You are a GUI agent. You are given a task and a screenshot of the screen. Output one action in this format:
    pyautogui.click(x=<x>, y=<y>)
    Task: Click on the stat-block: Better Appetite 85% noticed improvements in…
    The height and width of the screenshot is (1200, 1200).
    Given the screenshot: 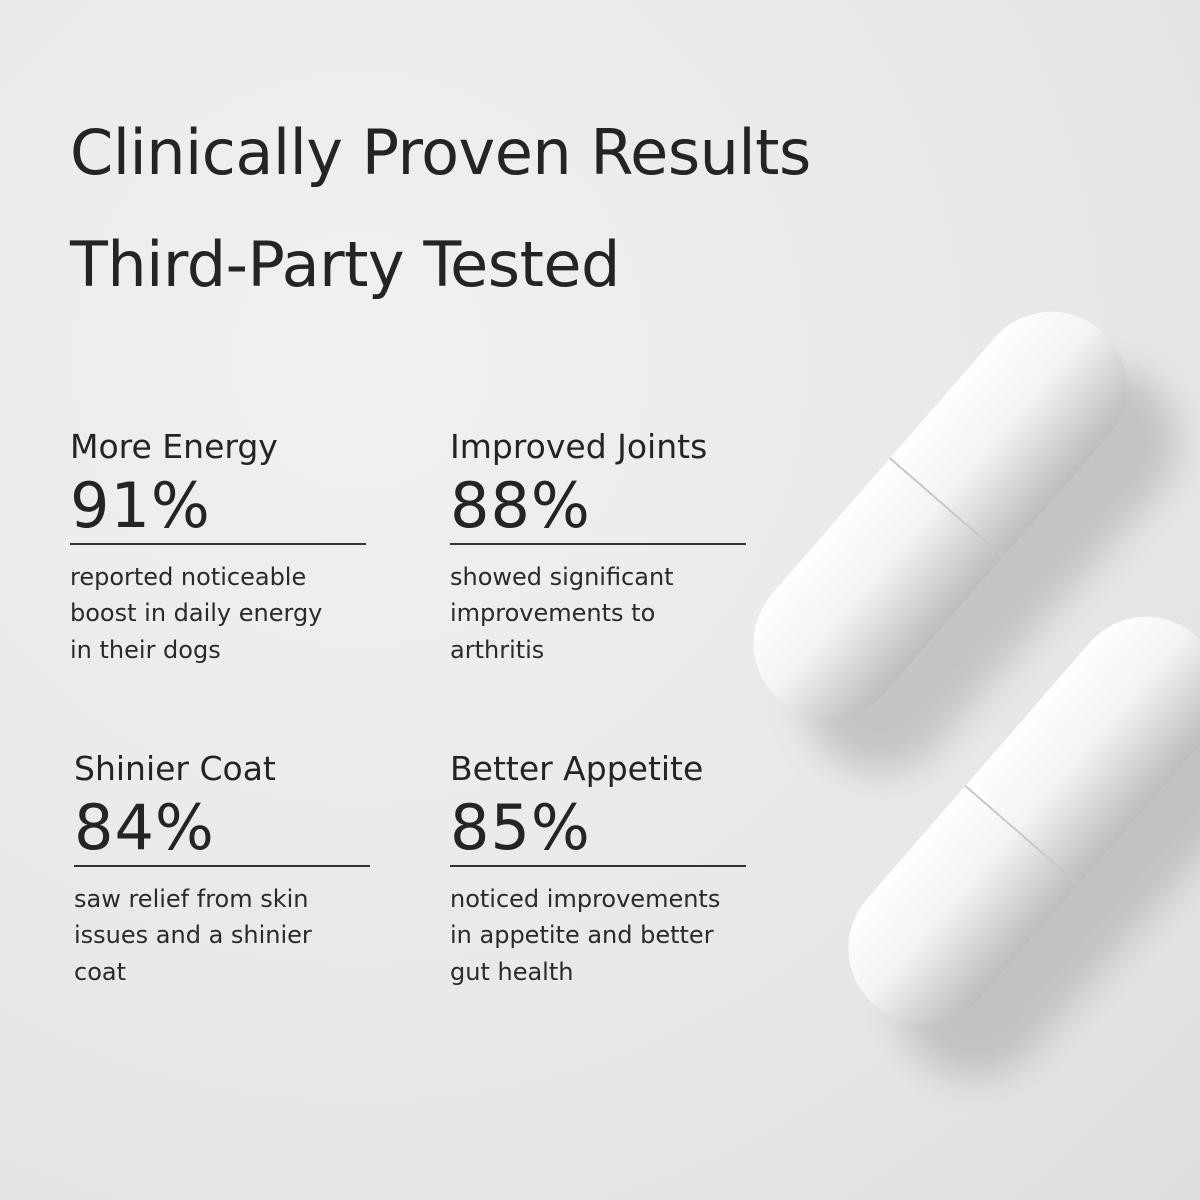 What is the action you would take?
    pyautogui.click(x=600, y=871)
    